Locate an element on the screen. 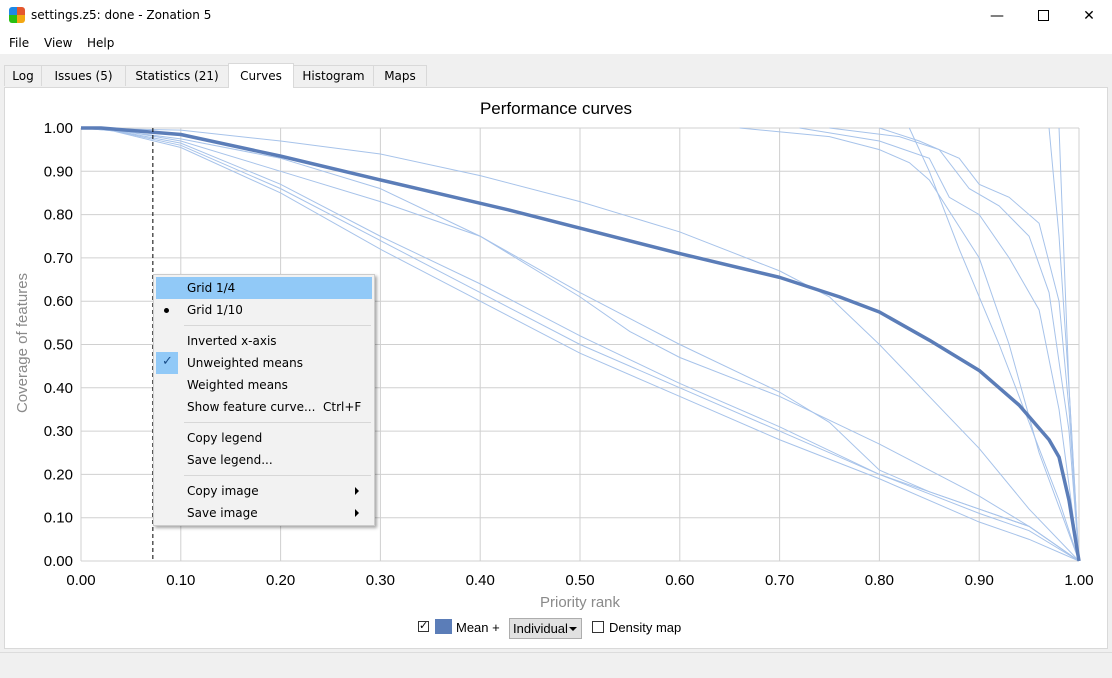 Image resolution: width=1112 pixels, height=678 pixels. x-tick-label: 0.10 is located at coordinates (180, 580).